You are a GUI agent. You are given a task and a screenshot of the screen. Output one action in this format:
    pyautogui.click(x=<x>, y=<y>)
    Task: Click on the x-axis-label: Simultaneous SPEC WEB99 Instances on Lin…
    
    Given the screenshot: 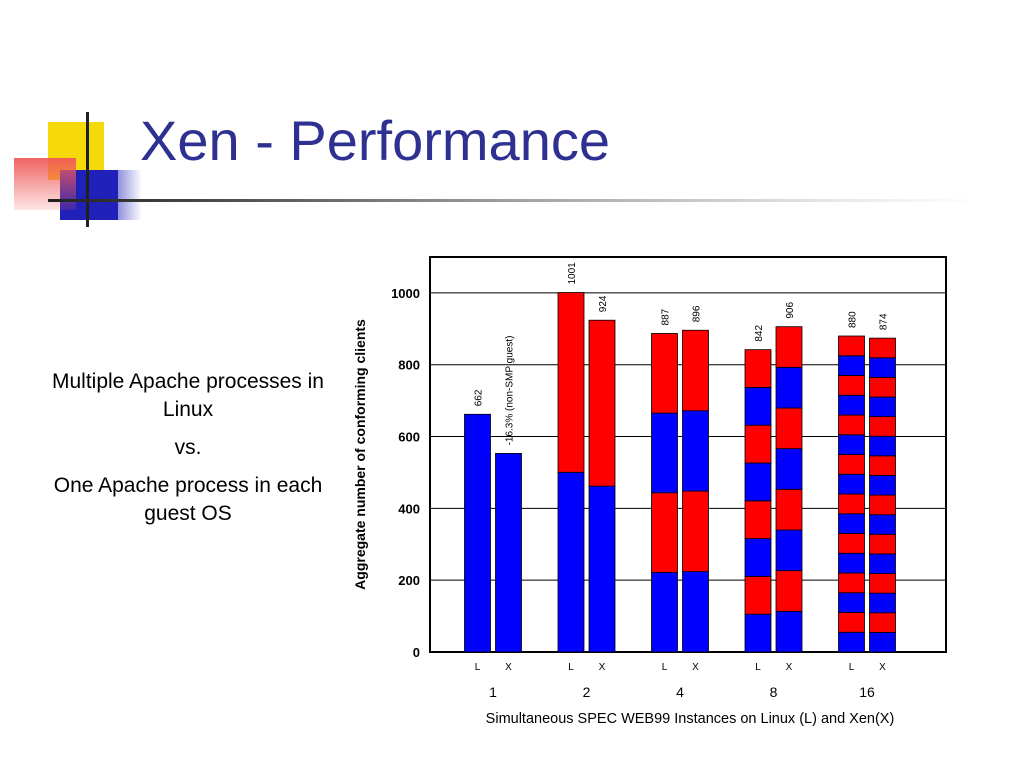 What is the action you would take?
    pyautogui.click(x=690, y=719)
    